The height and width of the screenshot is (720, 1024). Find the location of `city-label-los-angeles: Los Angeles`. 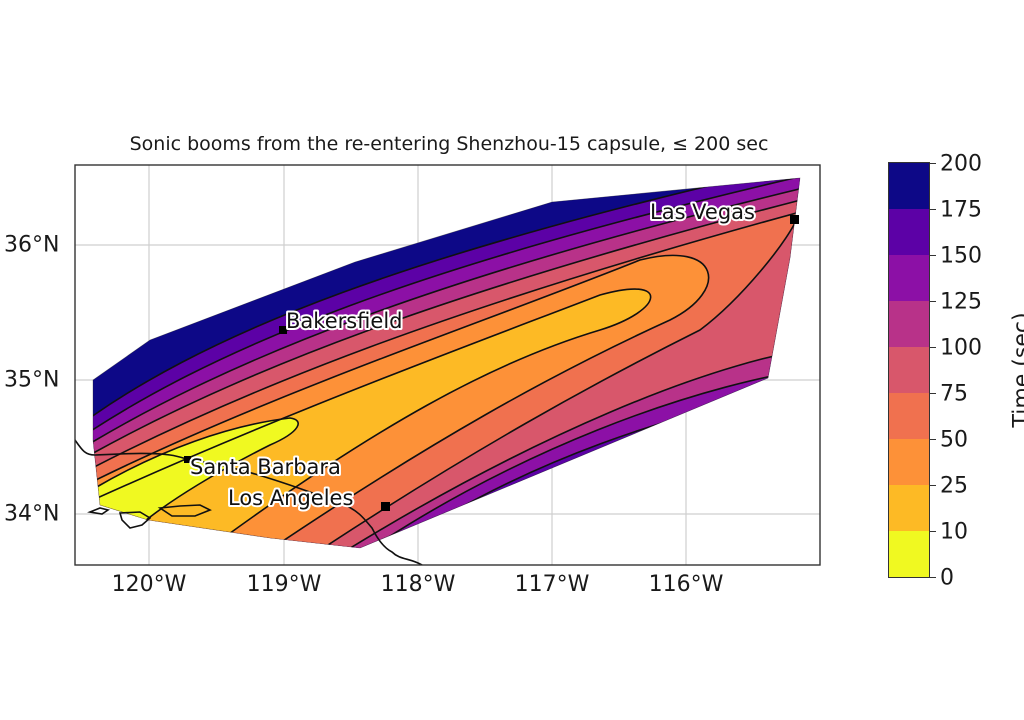

city-label-los-angeles: Los Angeles is located at coordinates (290, 498).